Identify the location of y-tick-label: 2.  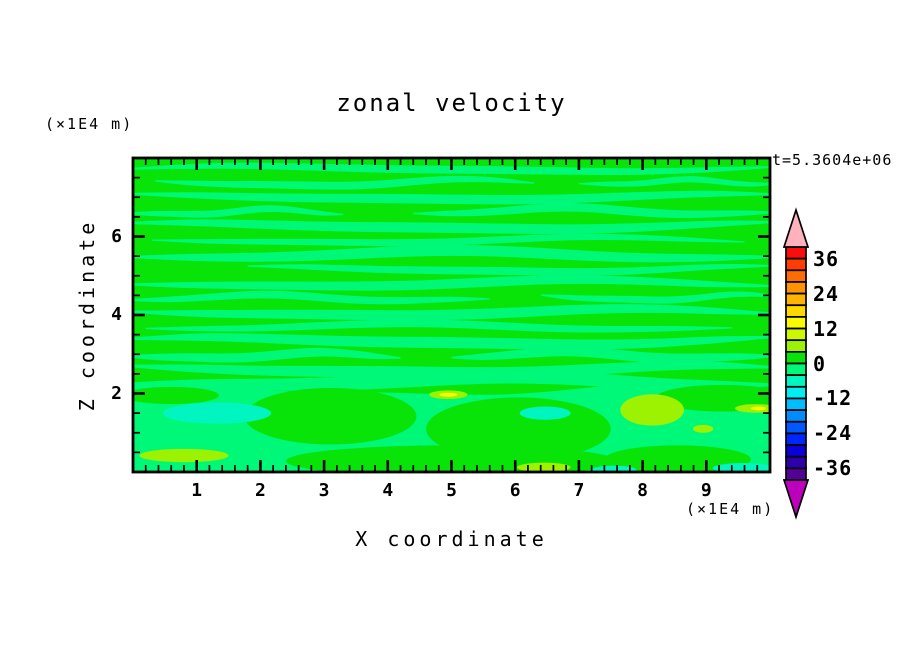
(116, 393).